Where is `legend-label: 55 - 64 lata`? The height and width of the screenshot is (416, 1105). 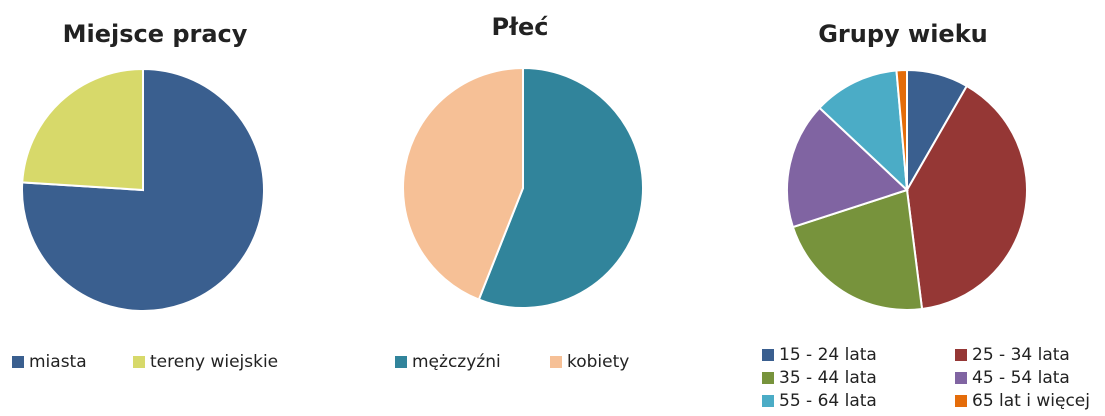
legend-label: 55 - 64 lata is located at coordinates (828, 401).